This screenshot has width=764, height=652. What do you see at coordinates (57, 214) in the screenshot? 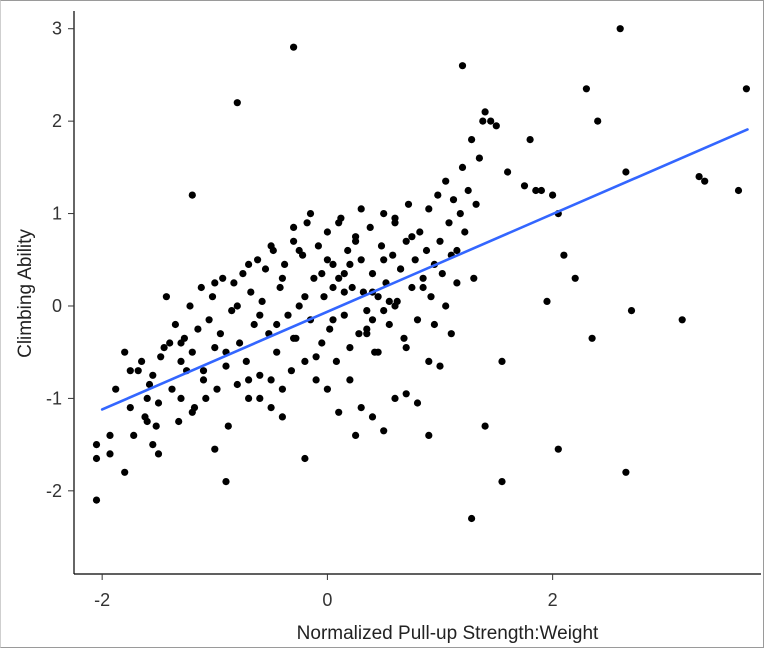
I see `y-tick-label: 1` at bounding box center [57, 214].